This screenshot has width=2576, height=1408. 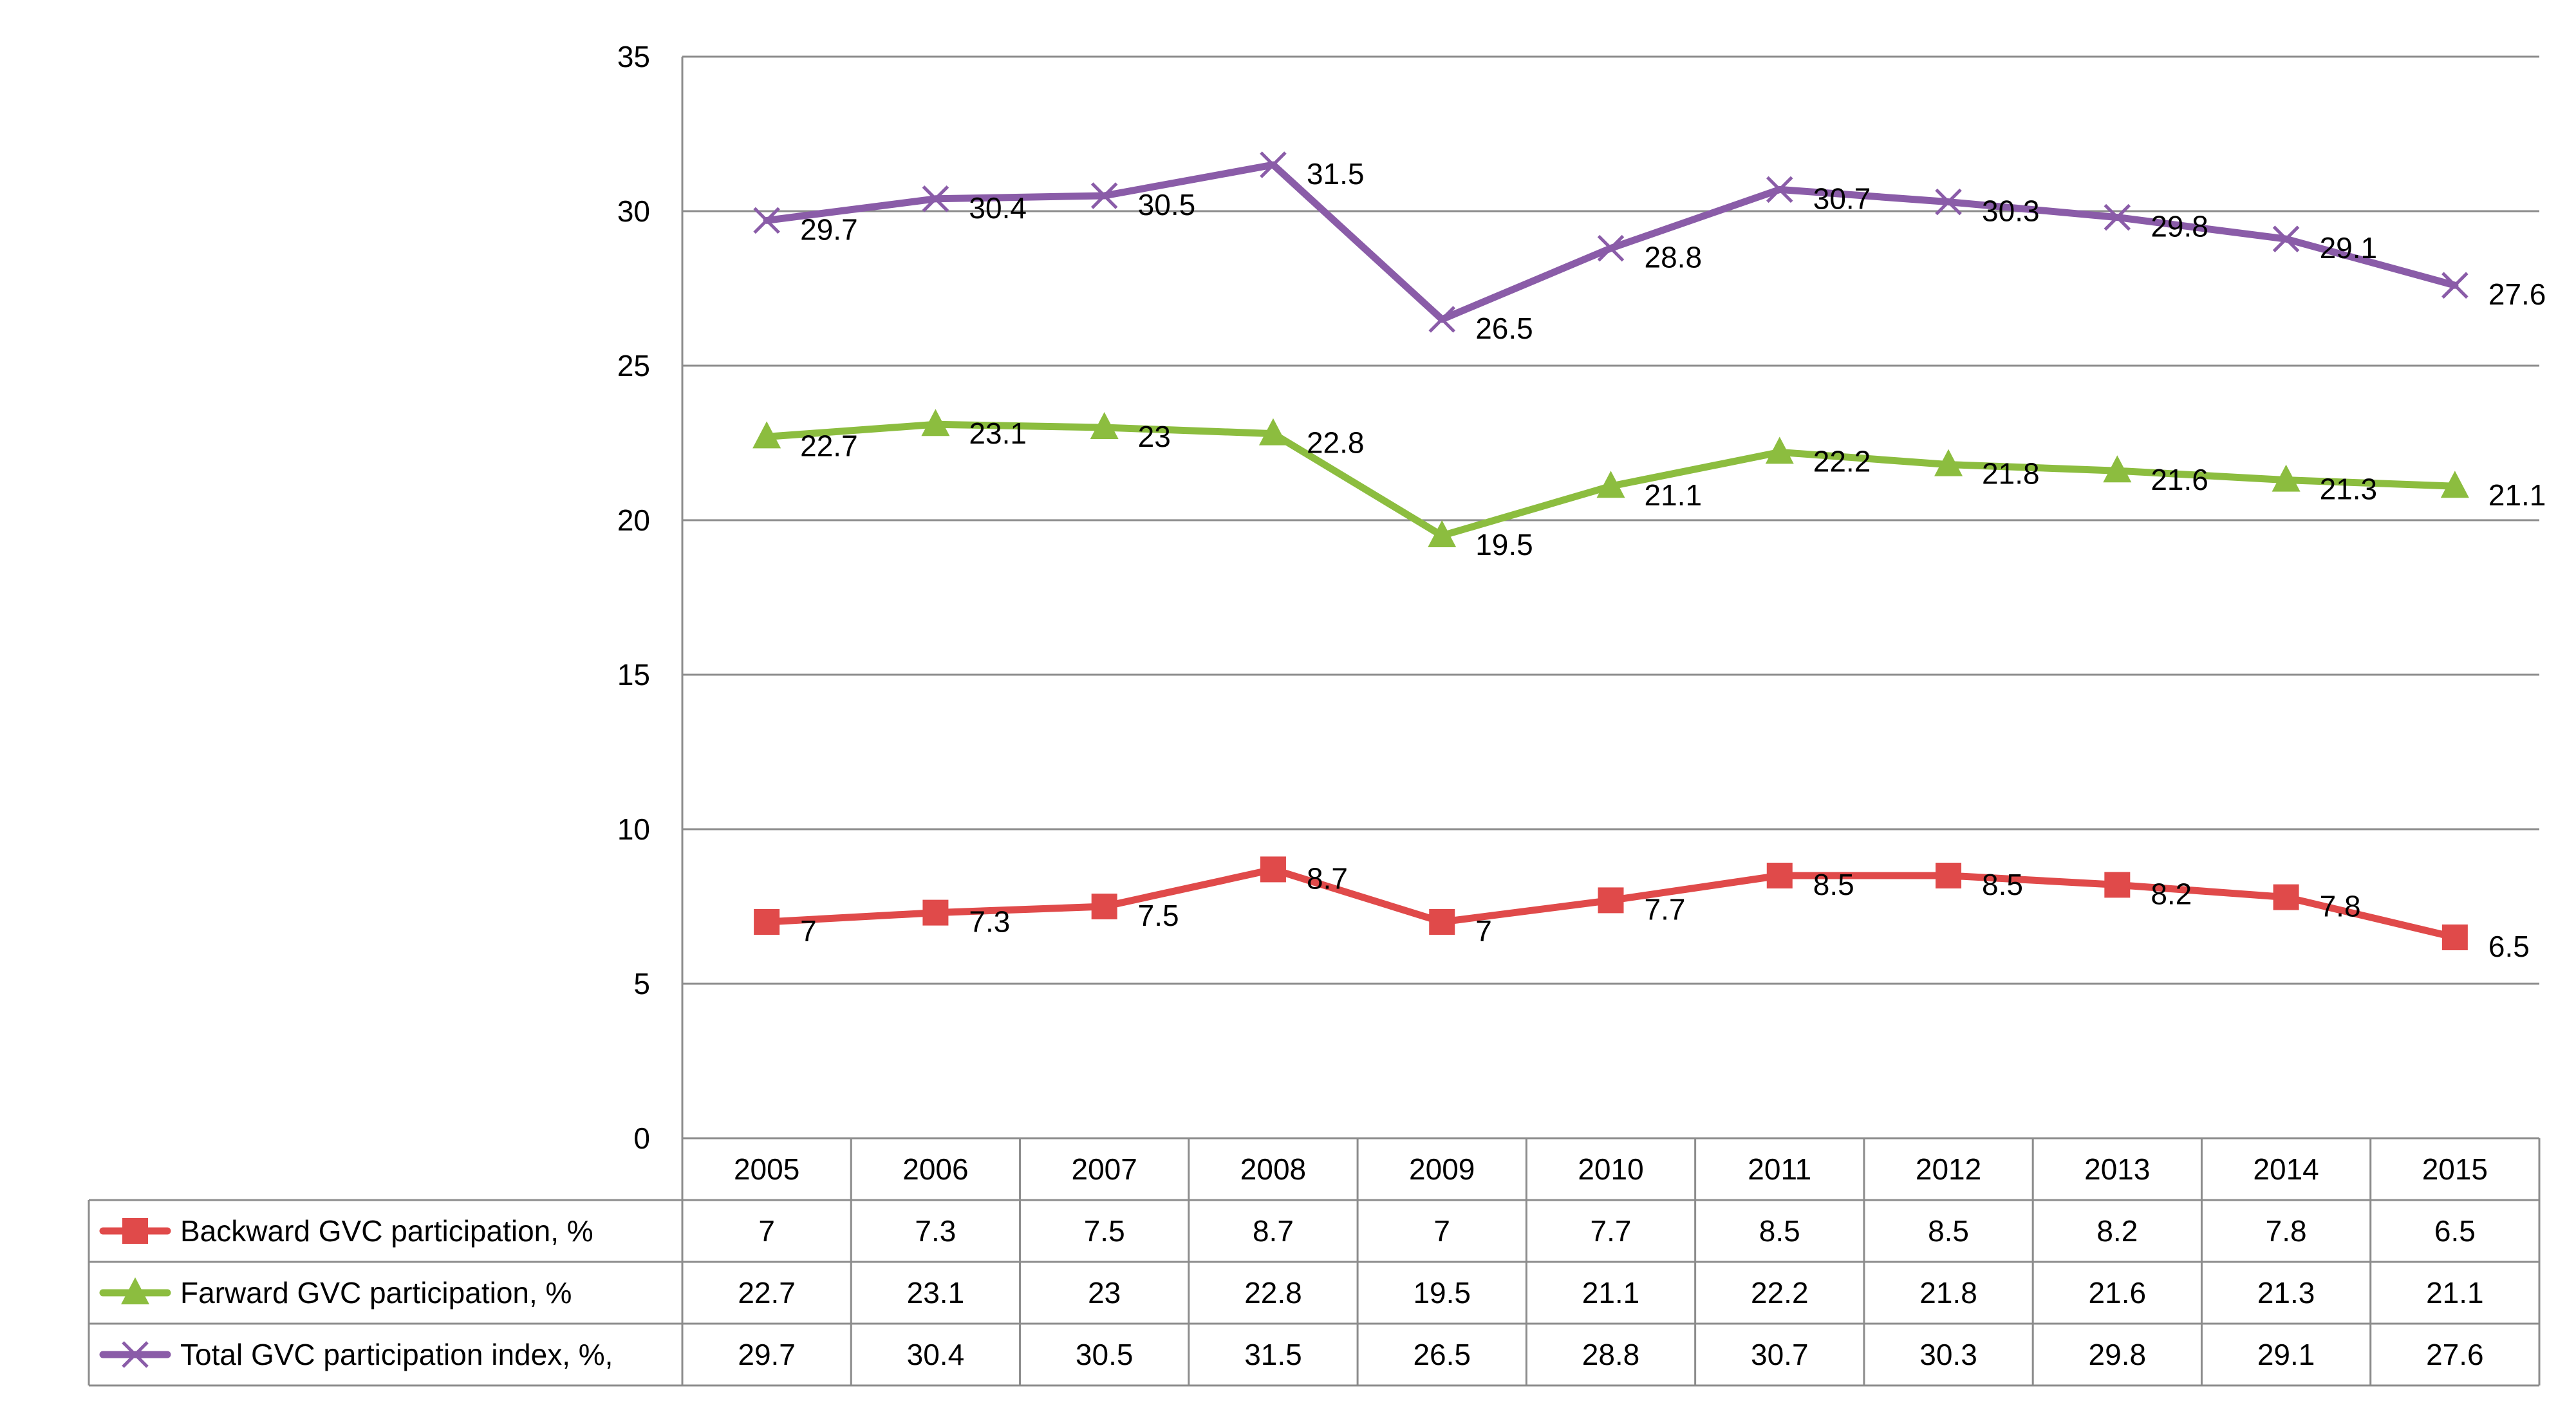 What do you see at coordinates (2286, 1169) in the screenshot?
I see `x-category-label: 2014` at bounding box center [2286, 1169].